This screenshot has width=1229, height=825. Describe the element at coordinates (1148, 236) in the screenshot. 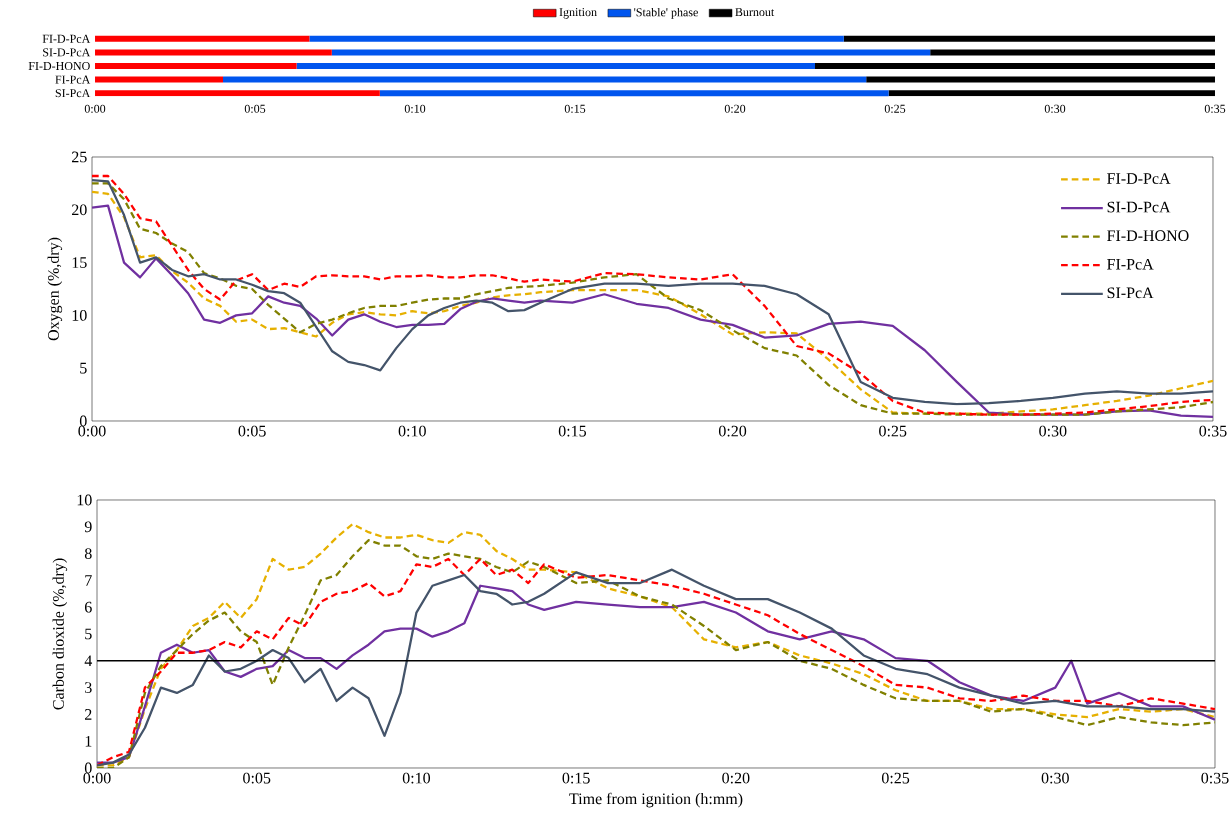

I see `legend-label: FI-D-HONO` at that location.